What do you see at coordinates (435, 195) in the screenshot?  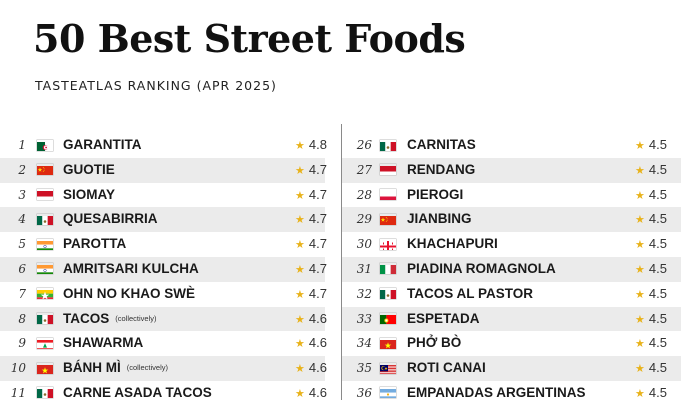 I see `dish-name: PIEROGI` at bounding box center [435, 195].